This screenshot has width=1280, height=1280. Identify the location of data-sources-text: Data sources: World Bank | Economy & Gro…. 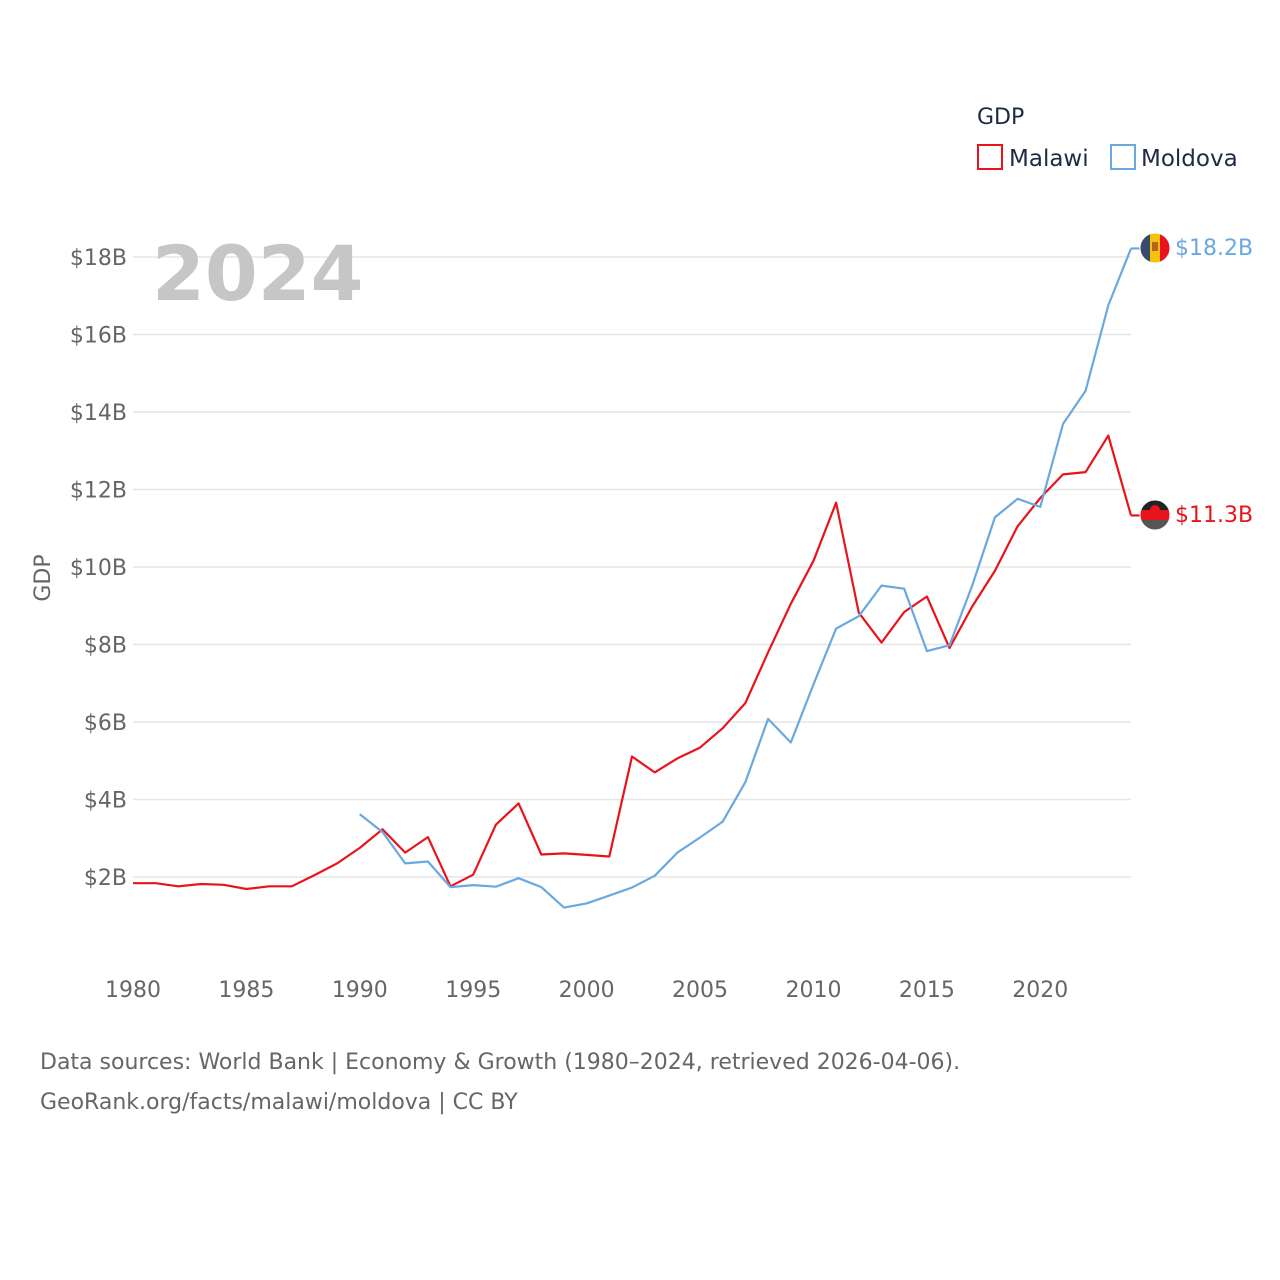
(500, 1062).